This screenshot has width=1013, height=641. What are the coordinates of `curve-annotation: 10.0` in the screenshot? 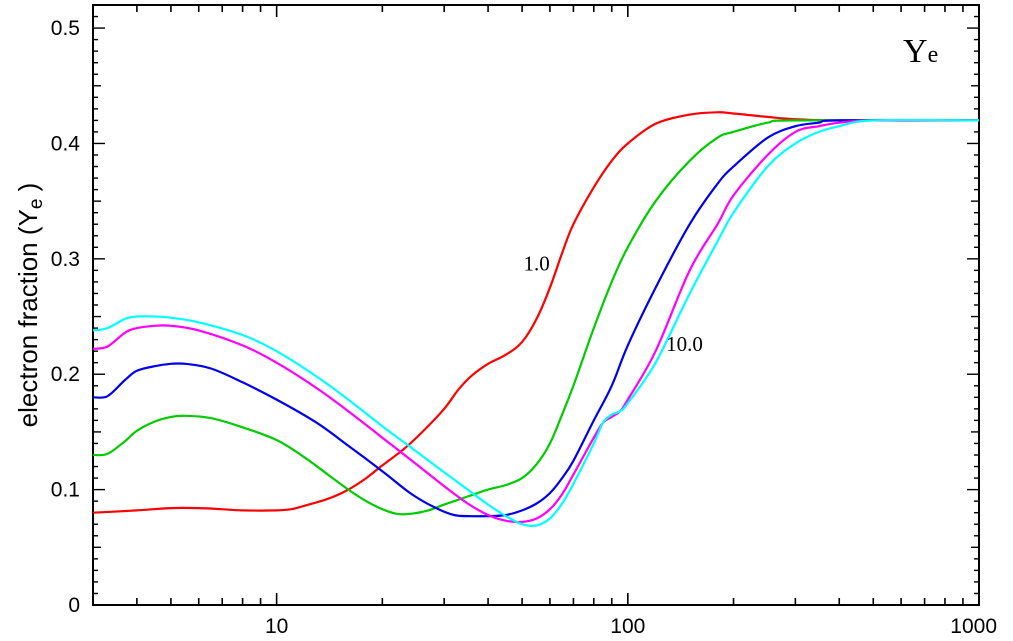 It's located at (684, 344).